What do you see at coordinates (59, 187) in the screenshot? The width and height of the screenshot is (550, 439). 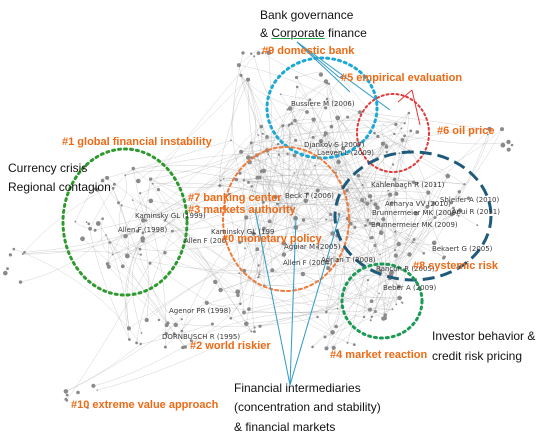 I see `annotation-regional-contagion: Regional contagion` at bounding box center [59, 187].